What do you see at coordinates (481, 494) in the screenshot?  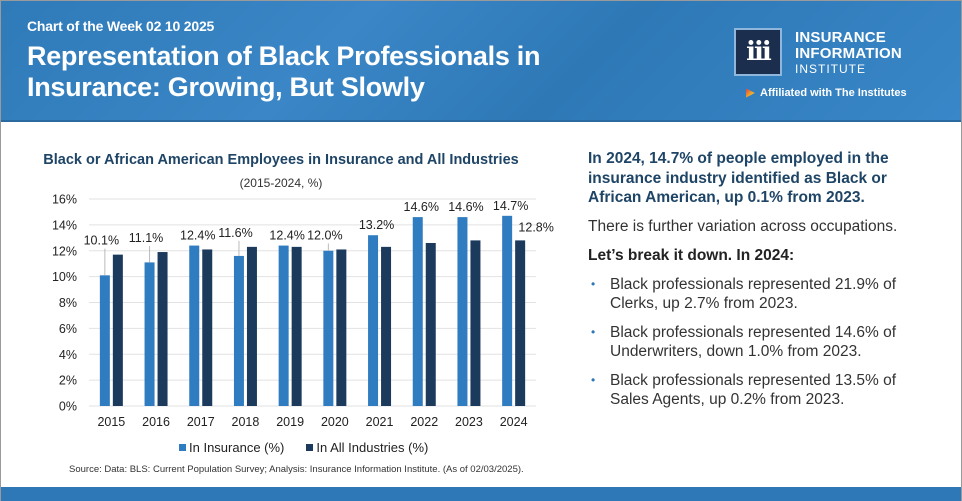 I see `footer-bar` at bounding box center [481, 494].